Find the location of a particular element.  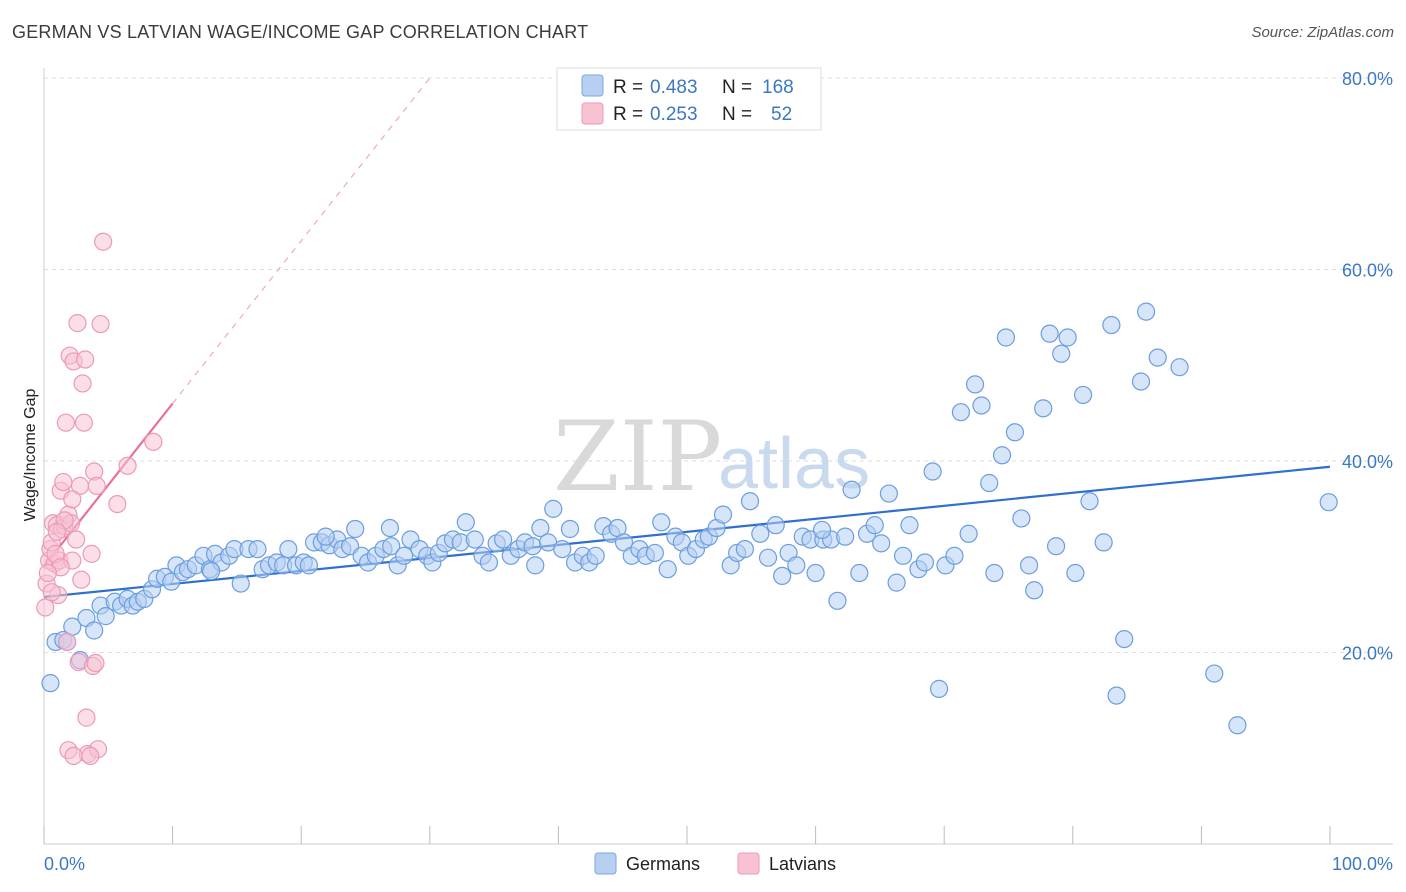

watermark: ZIP atlas is located at coordinates (711, 457).